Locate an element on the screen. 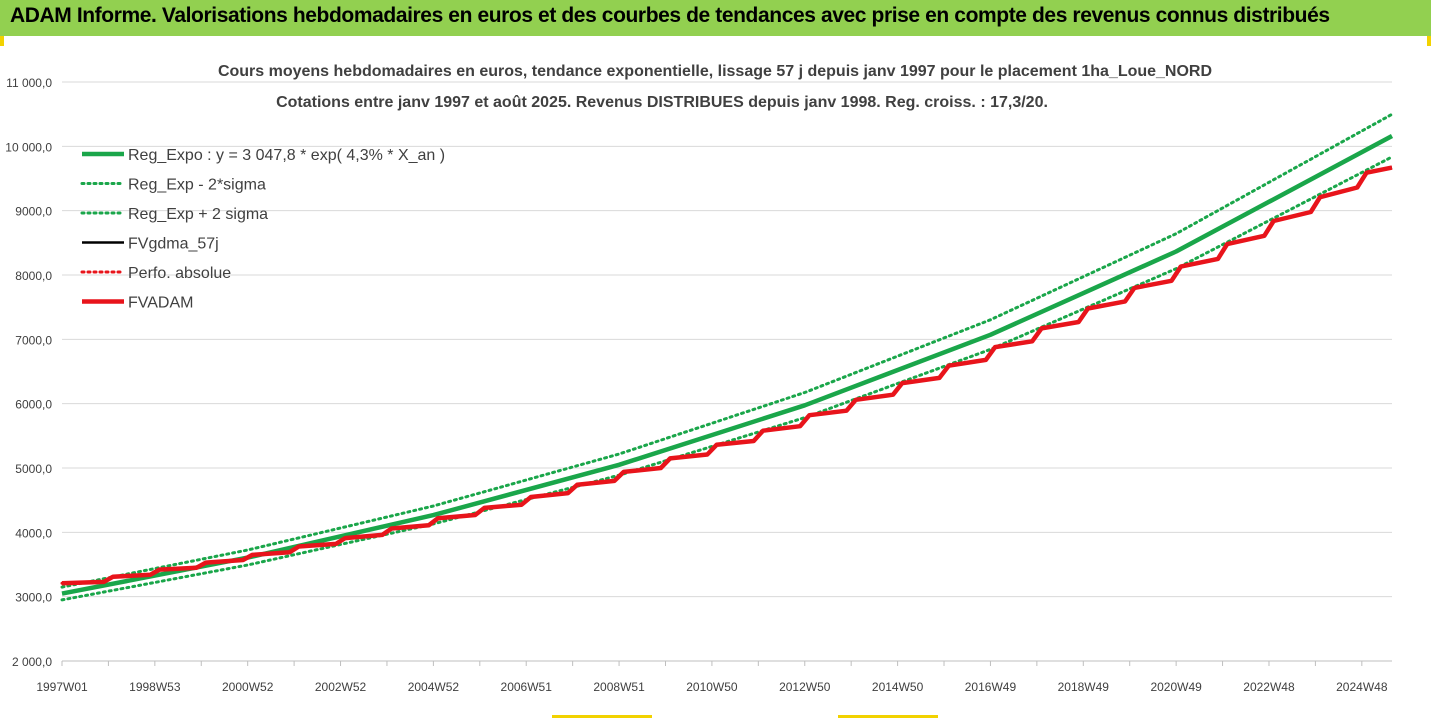 The width and height of the screenshot is (1431, 723). x-tick-label: 1997W01 is located at coordinates (62, 687).